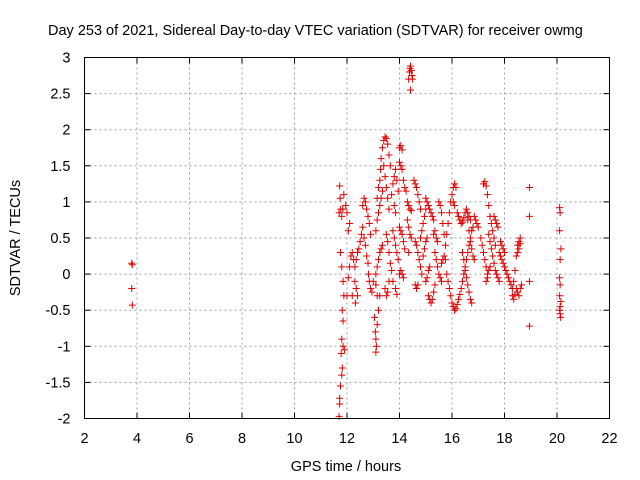 This screenshot has width=640, height=480. I want to click on y-tick-label: 2, so click(66, 131).